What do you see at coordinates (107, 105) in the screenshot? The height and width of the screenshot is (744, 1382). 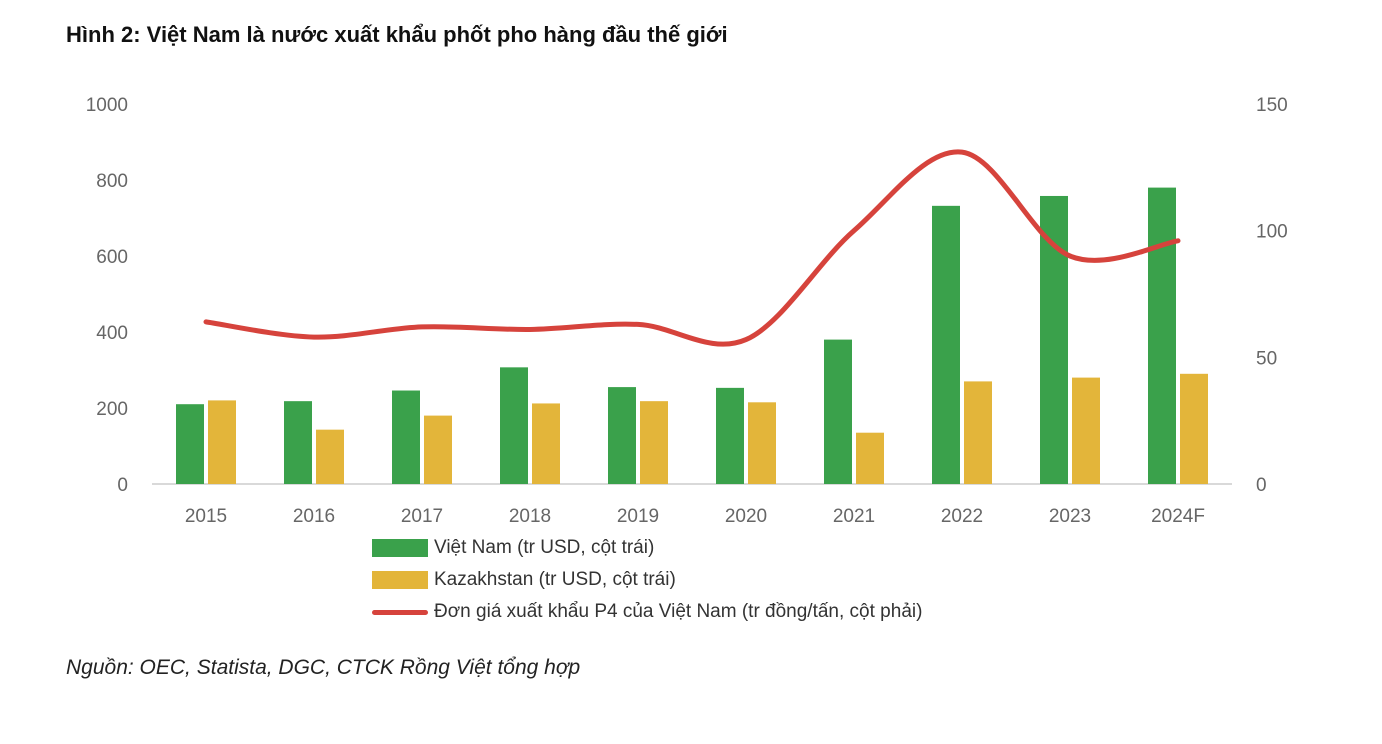 I see `y-left-tick-label: 1000` at bounding box center [107, 105].